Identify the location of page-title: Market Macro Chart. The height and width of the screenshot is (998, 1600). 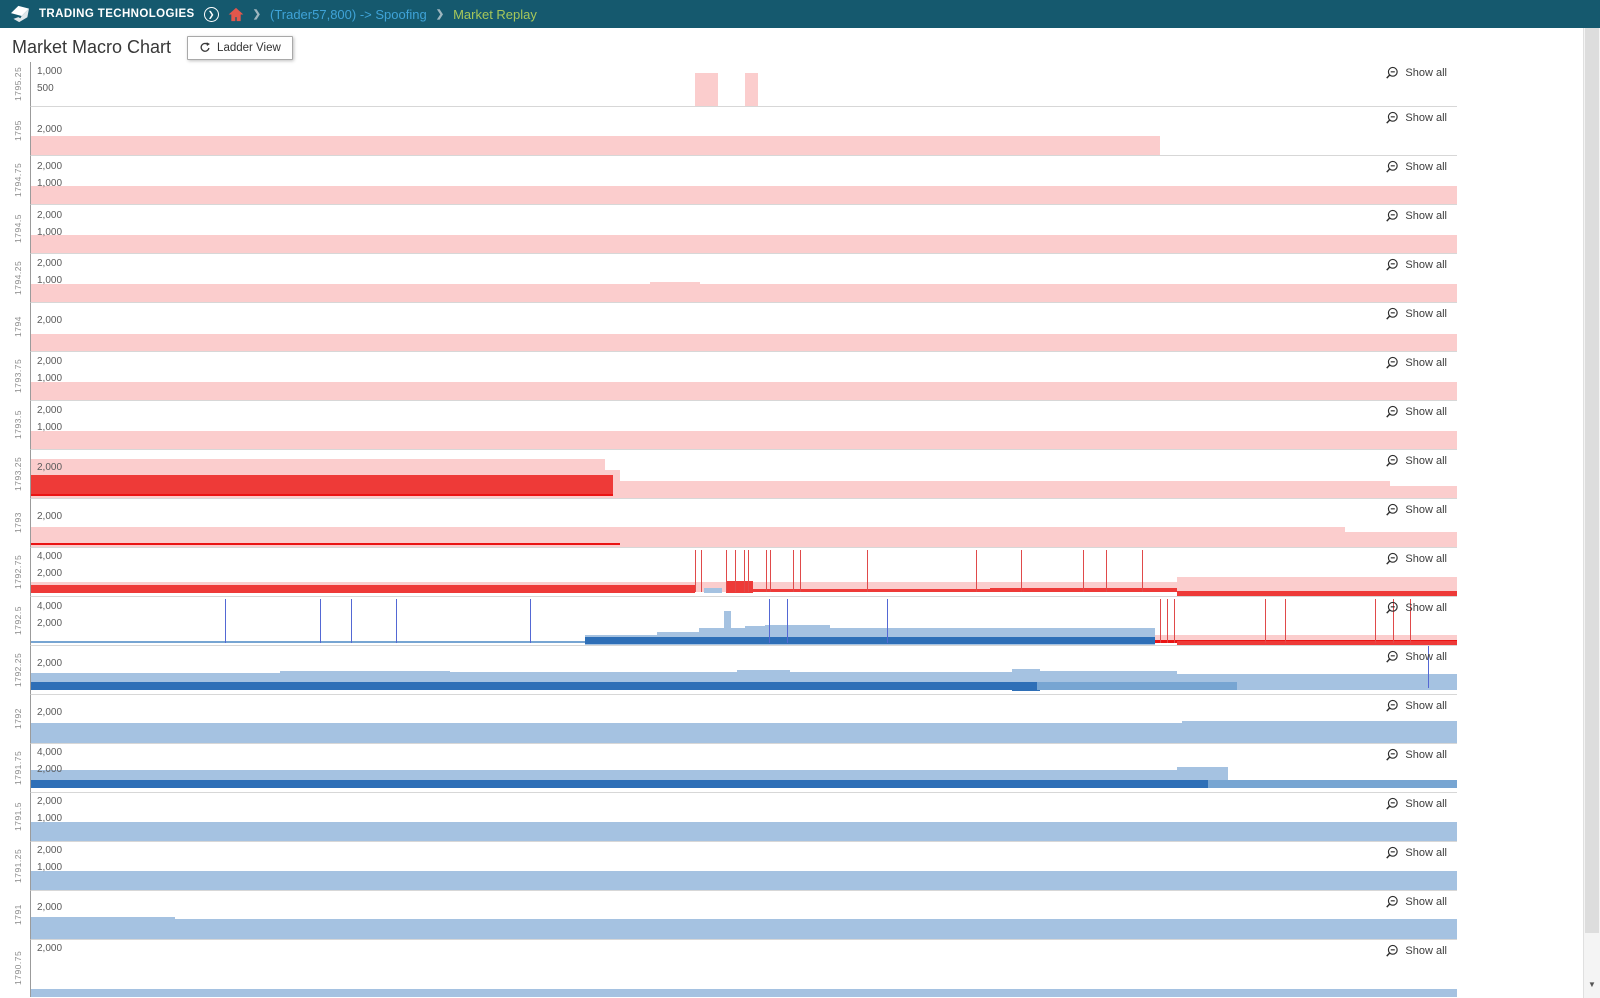
(92, 47).